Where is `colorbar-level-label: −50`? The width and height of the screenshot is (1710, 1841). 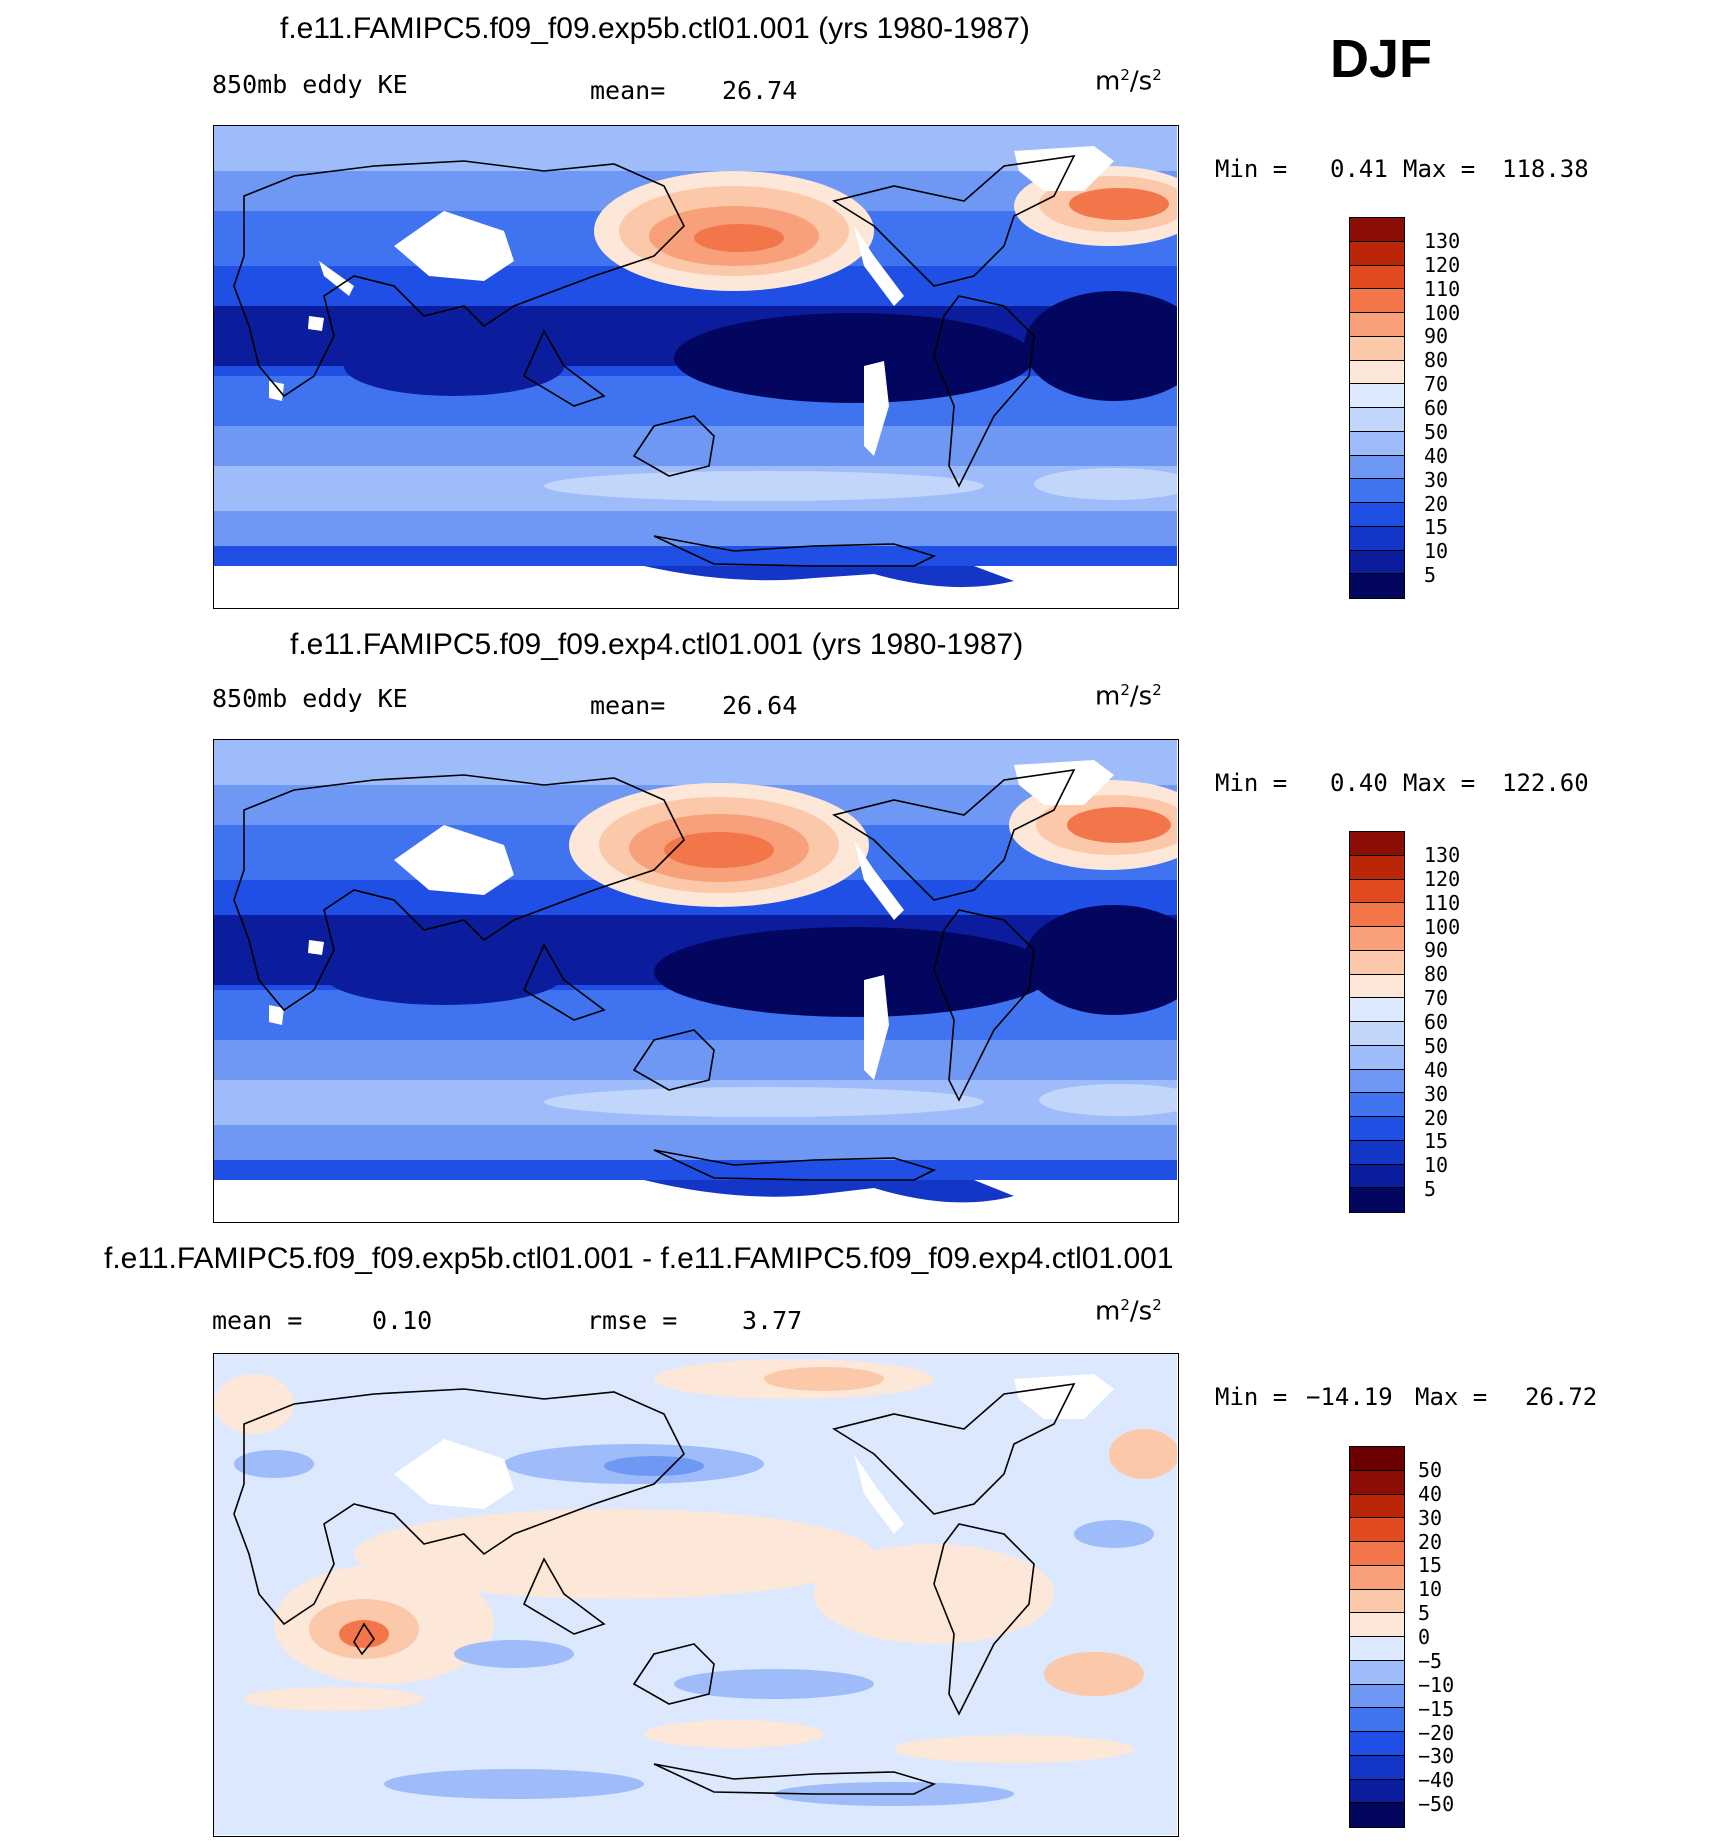
colorbar-level-label: −50 is located at coordinates (1436, 1804).